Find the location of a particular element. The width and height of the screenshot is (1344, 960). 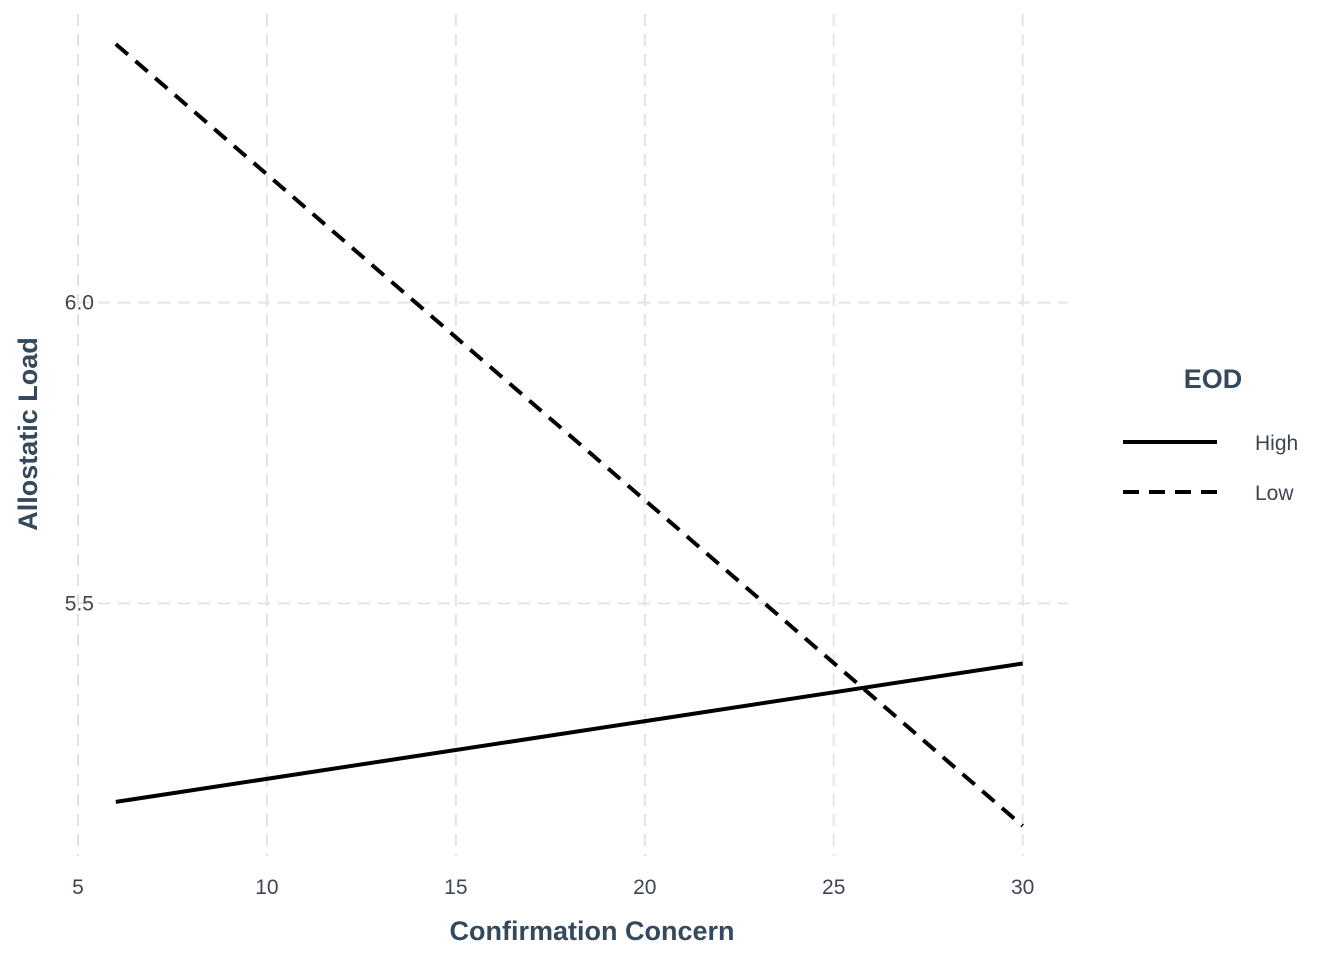

x-tick-label: 10 is located at coordinates (266, 887).